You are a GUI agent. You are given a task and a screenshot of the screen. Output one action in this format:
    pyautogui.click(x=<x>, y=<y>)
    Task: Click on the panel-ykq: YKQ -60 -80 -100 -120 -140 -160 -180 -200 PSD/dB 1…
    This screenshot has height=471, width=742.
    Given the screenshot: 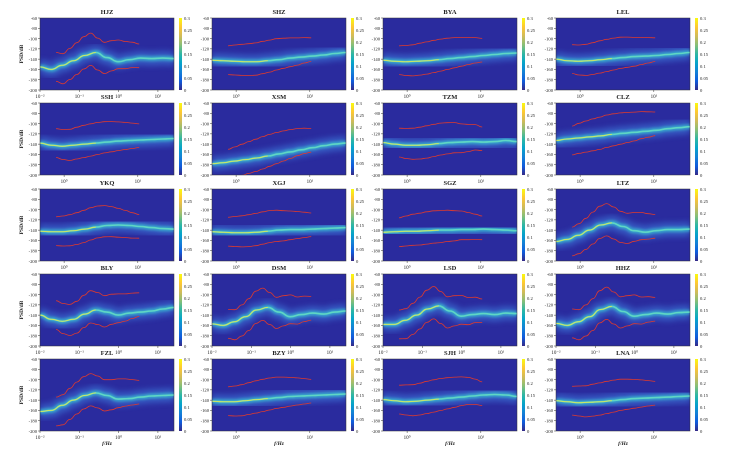 What is the action you would take?
    pyautogui.click(x=106, y=225)
    